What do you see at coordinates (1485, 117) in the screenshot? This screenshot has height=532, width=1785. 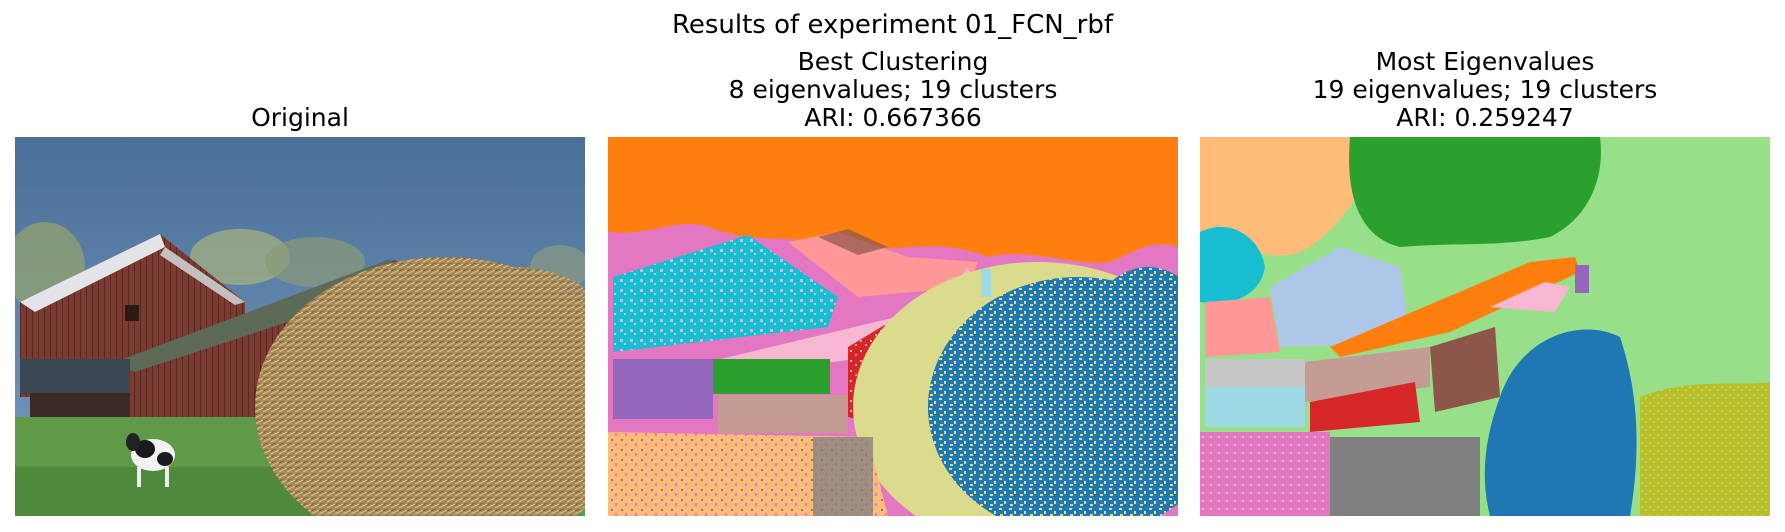 I see `panel-title-line: ARI: 0.259247` at bounding box center [1485, 117].